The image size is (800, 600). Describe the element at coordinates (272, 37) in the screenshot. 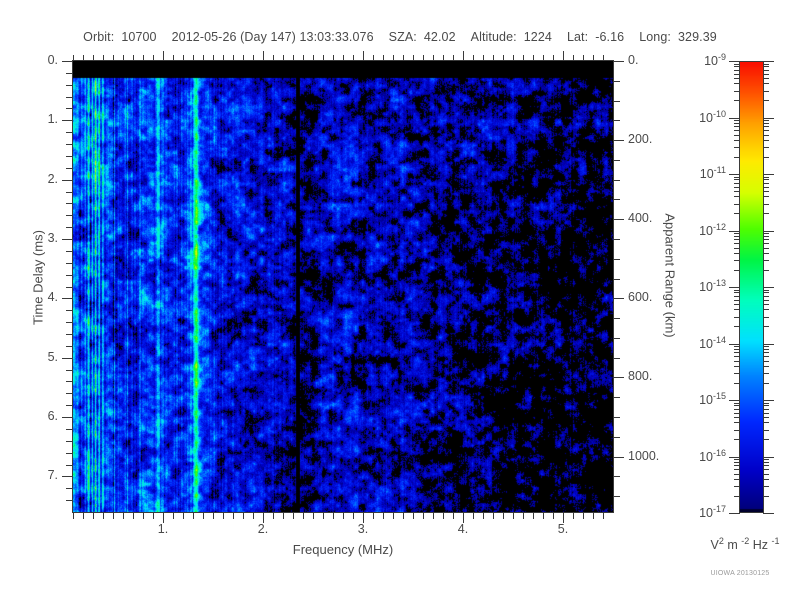

I see `datetime-value: 2012-05-26 (Day 147) 13:03:33.076` at that location.